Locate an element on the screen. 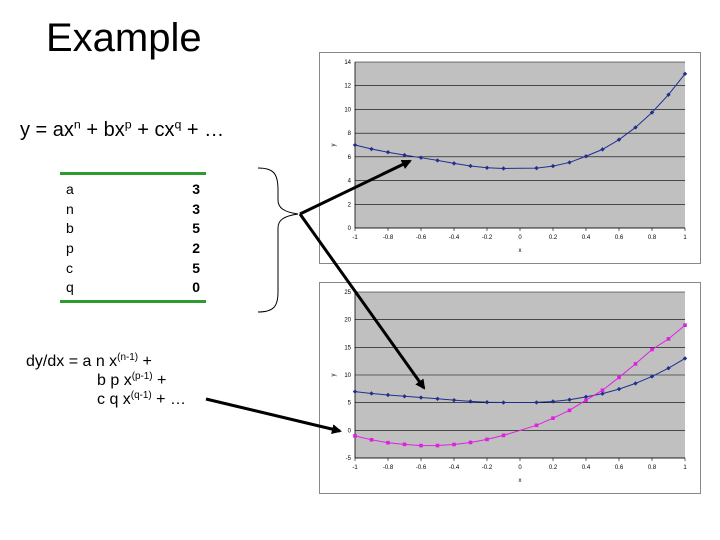 The height and width of the screenshot is (540, 720). derivative-exponent: (n-1) is located at coordinates (128, 358).